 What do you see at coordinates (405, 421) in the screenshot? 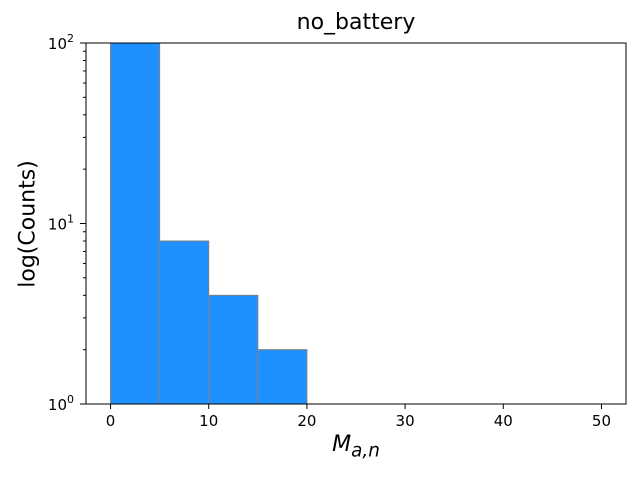
I see `x-tick-label-30: 30` at bounding box center [405, 421].